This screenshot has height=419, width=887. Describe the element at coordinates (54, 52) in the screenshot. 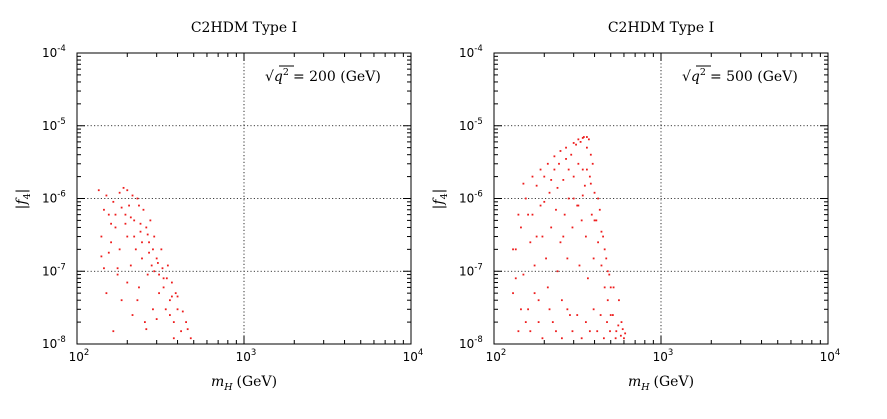

I see `y-tick-label: 10⁻⁴` at that location.